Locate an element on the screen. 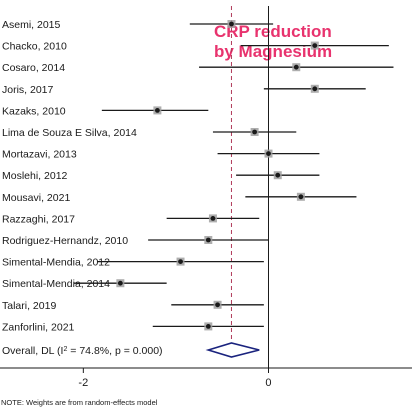 Image resolution: width=412 pixels, height=415 pixels. study-label: Kazaks, 2010 is located at coordinates (34, 111).